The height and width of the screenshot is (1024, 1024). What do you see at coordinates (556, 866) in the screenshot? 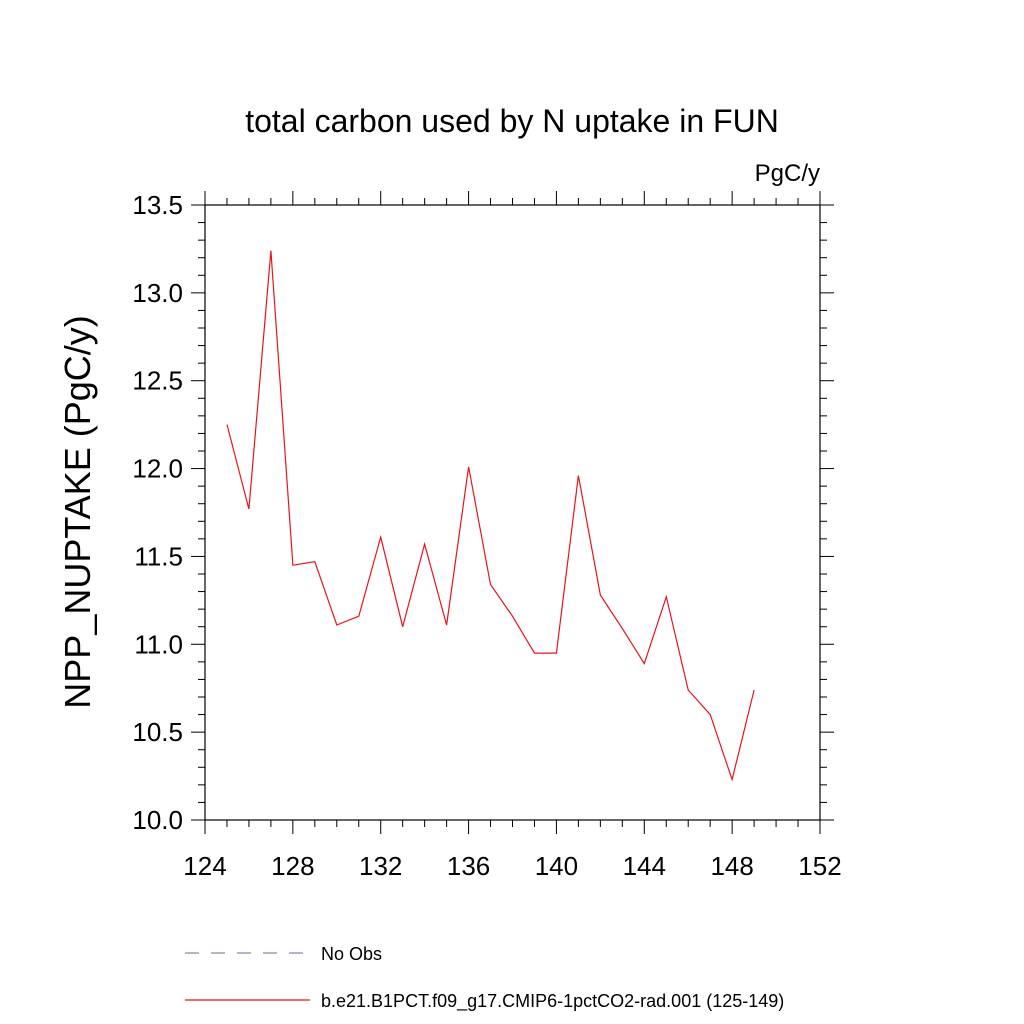
I see `x-tick-label: 140` at bounding box center [556, 866].